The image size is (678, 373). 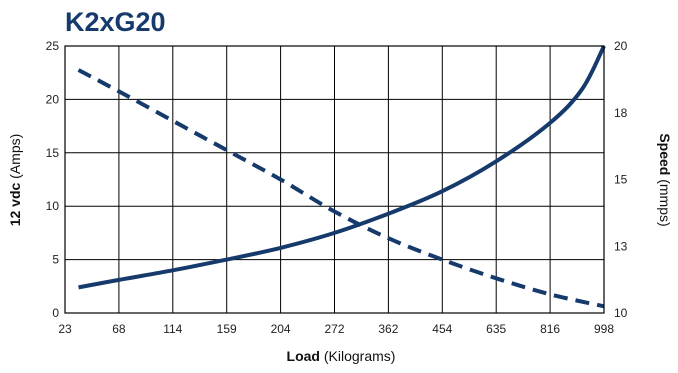 I want to click on x-tick-label: 23, so click(x=65, y=329).